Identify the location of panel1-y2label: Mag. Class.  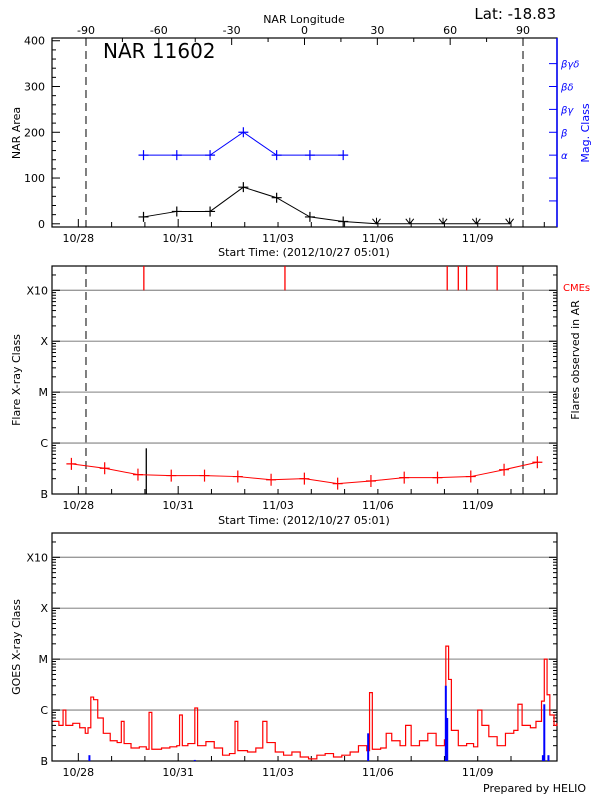
(585, 132).